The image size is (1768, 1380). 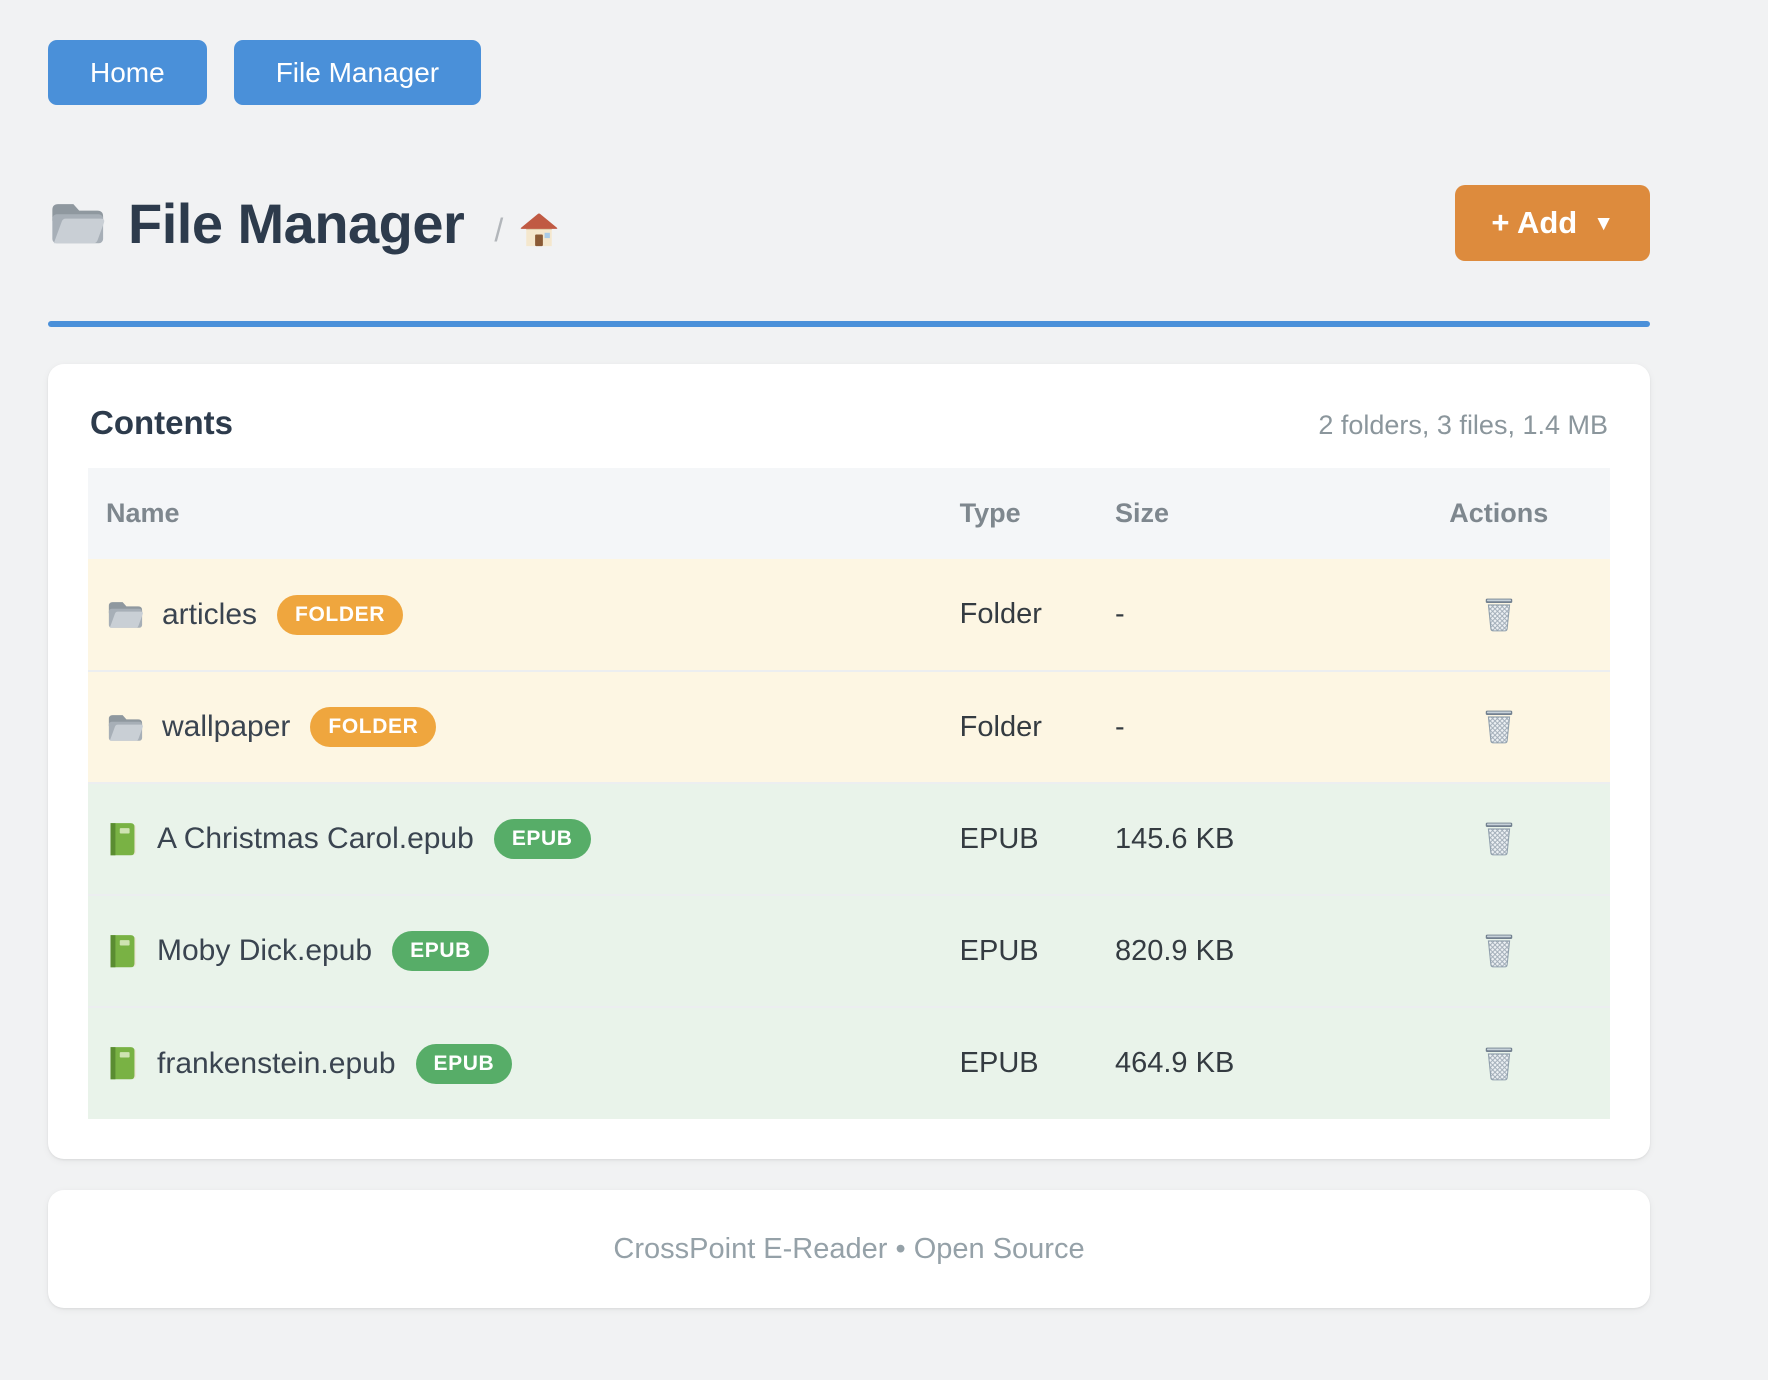 I want to click on chevron-down-icon: ▼, so click(x=1603, y=223).